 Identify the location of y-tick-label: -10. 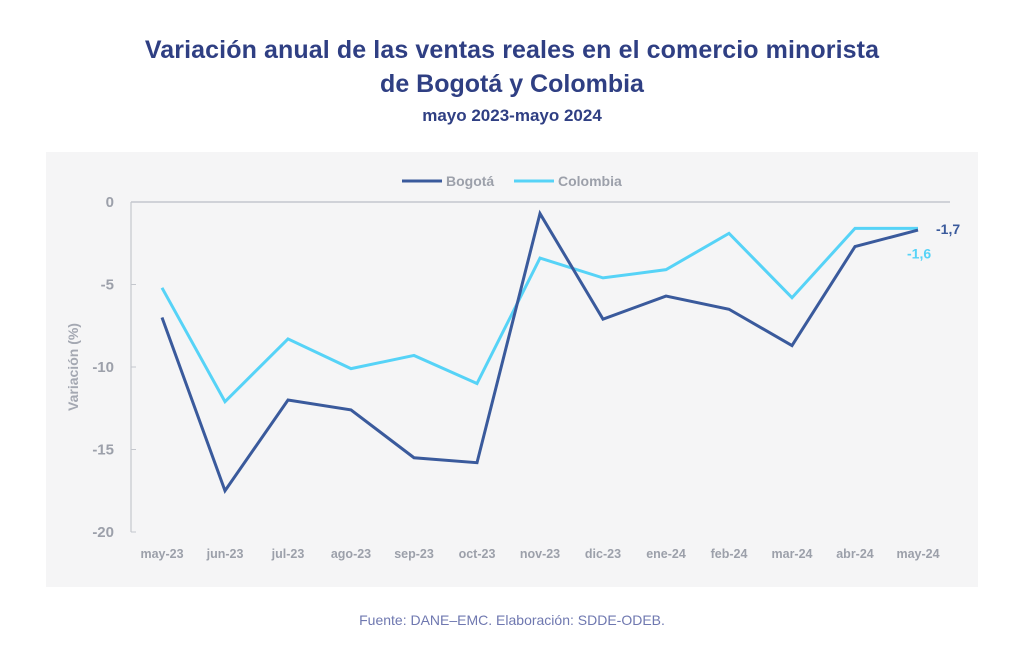
(103, 367).